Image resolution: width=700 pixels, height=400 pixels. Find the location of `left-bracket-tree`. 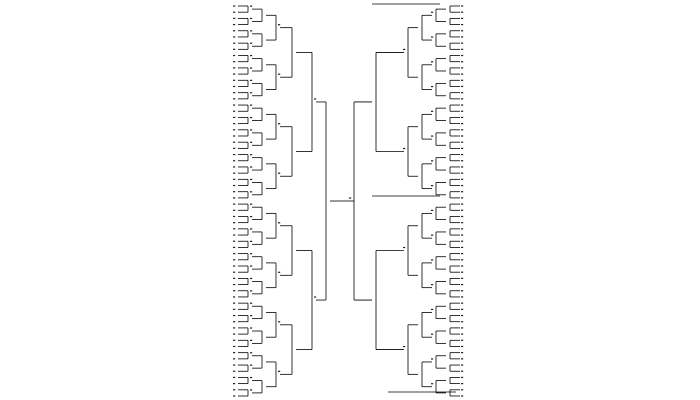

left-bracket-tree is located at coordinates (286, 201).